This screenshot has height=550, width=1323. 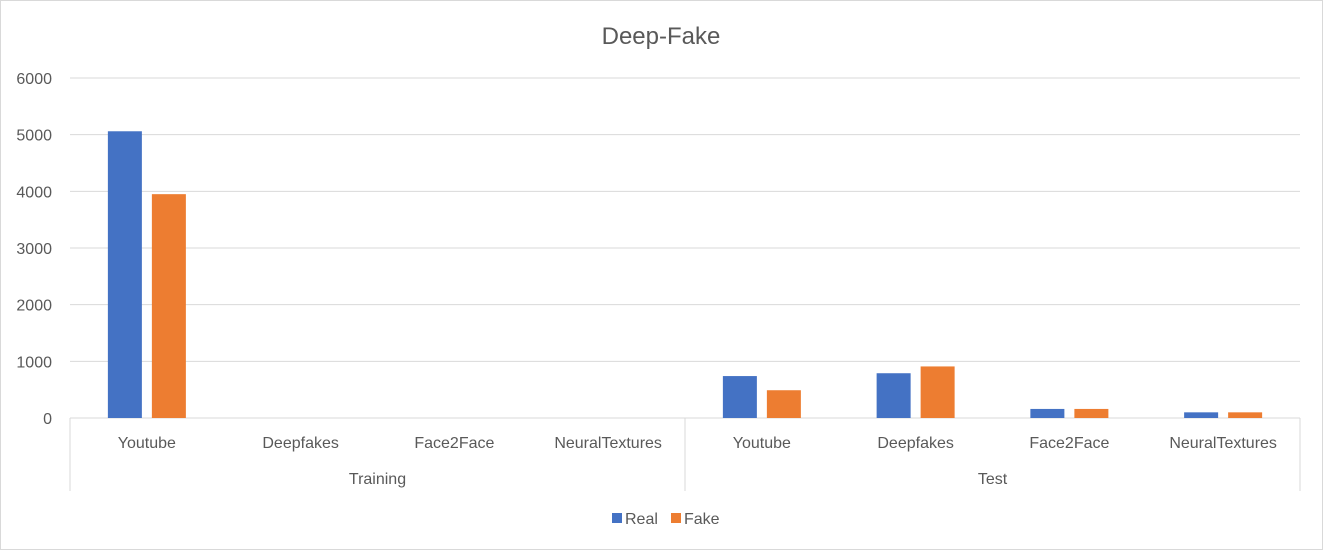 I want to click on legend: Real Fake, so click(x=666, y=519).